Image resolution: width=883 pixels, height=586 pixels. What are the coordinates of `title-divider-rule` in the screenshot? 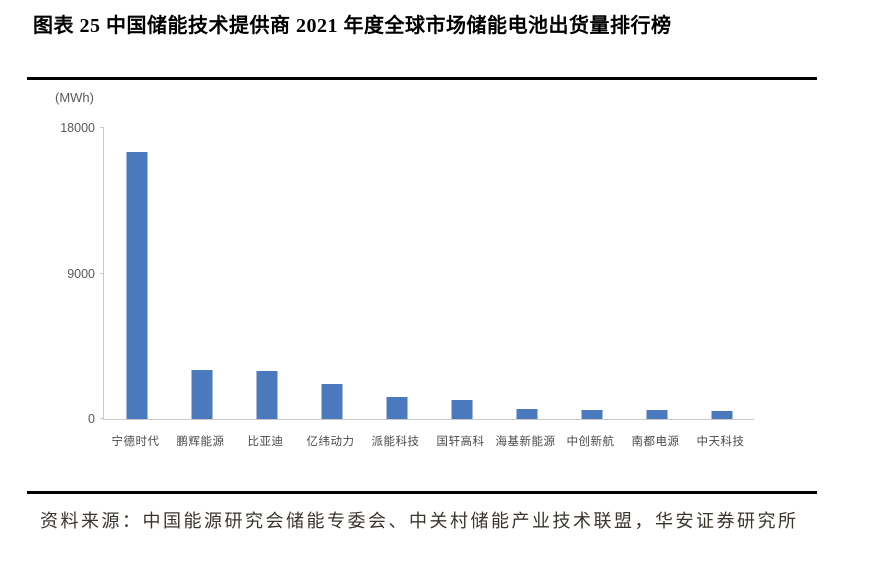 It's located at (422, 78).